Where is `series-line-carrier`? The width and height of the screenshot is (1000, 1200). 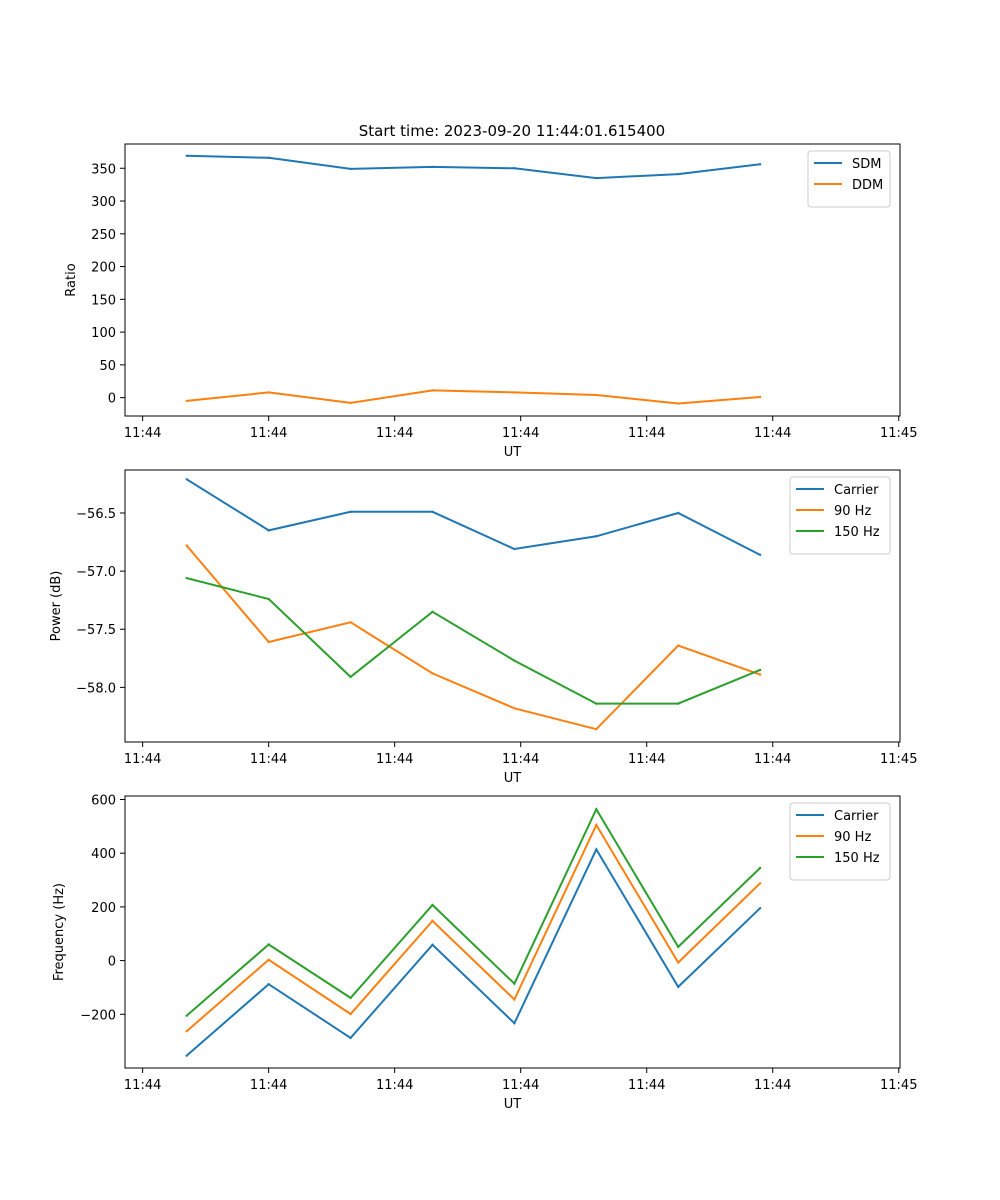
series-line-carrier is located at coordinates (473, 517).